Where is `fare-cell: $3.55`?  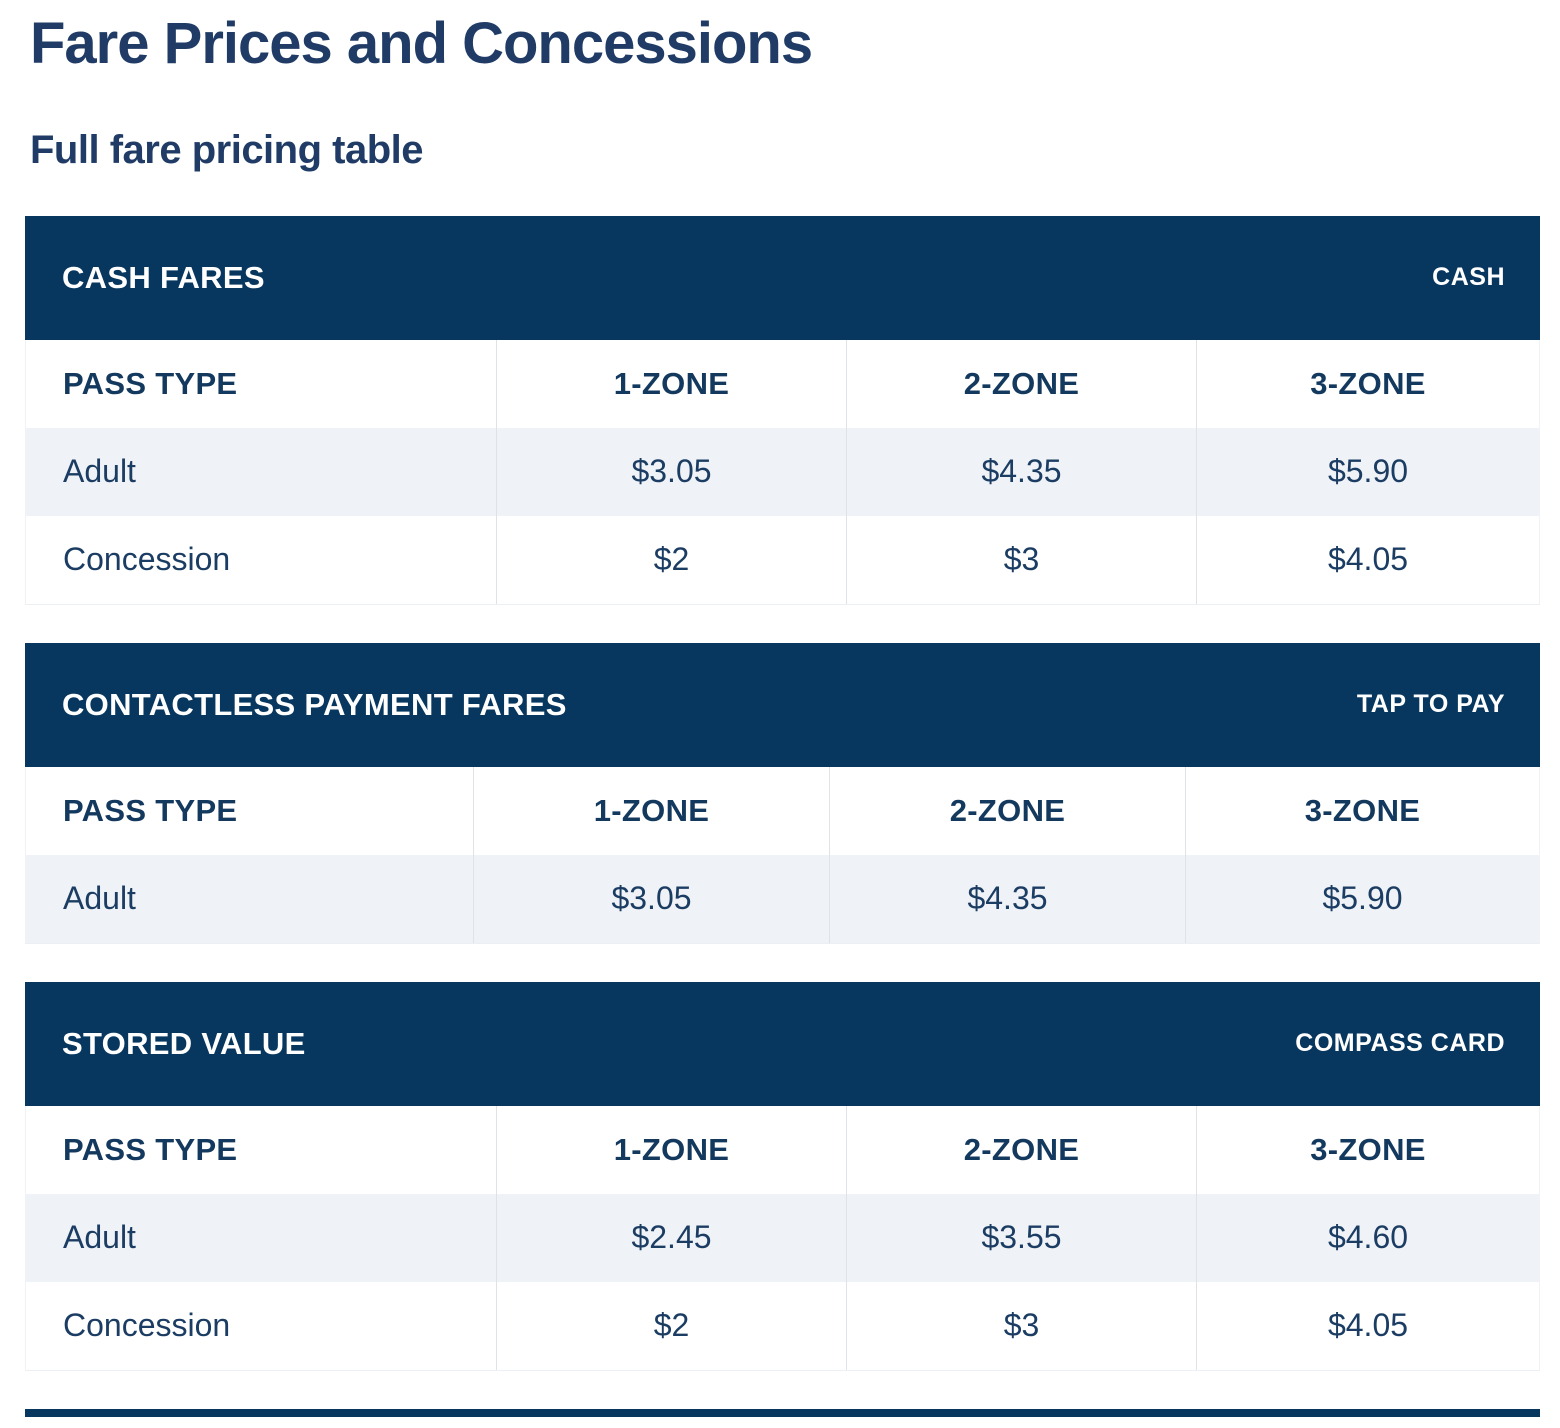
fare-cell: $3.55 is located at coordinates (1021, 1237).